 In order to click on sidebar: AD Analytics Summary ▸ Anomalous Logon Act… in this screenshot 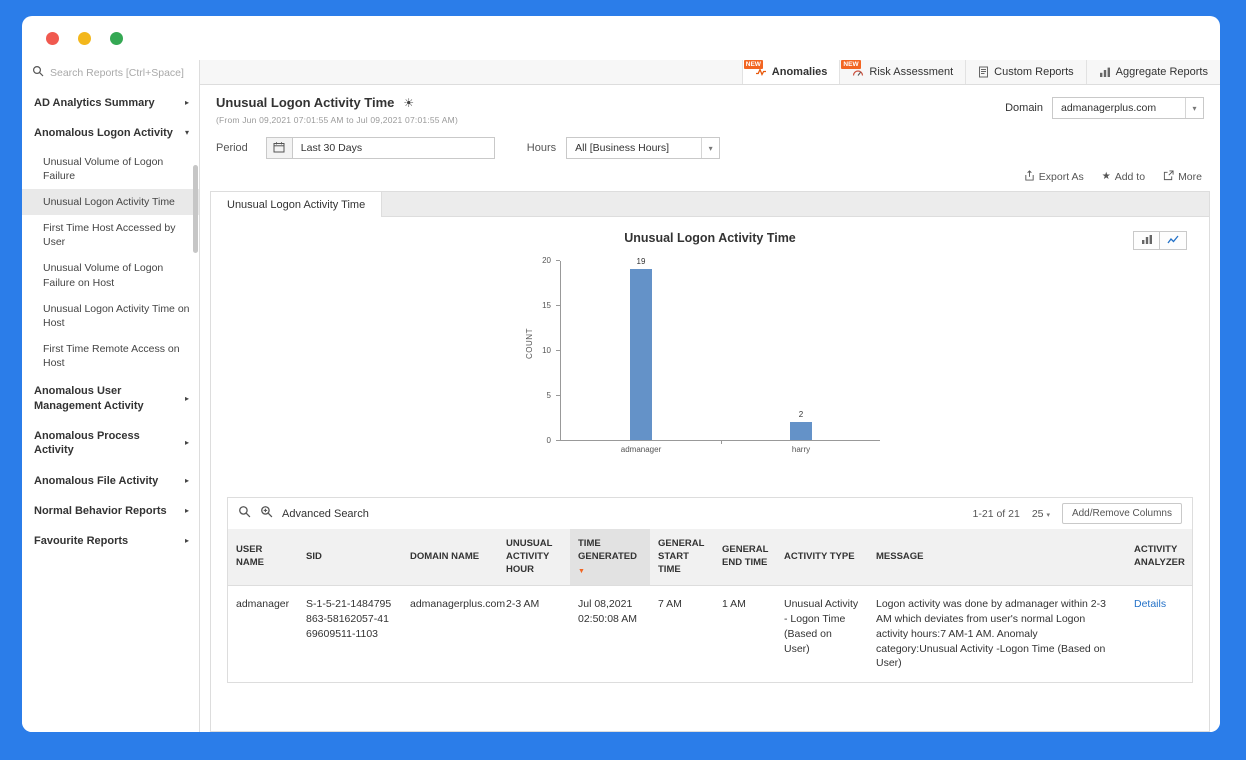, I will do `click(111, 396)`.